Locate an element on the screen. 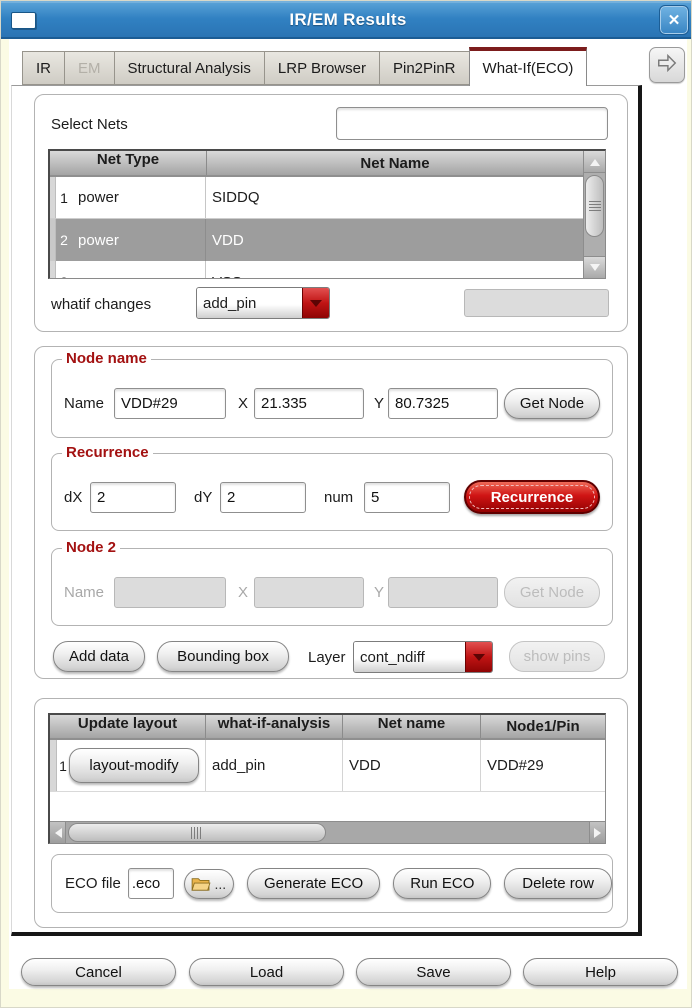 This screenshot has height=1008, width=692. dy-label: dY is located at coordinates (203, 497).